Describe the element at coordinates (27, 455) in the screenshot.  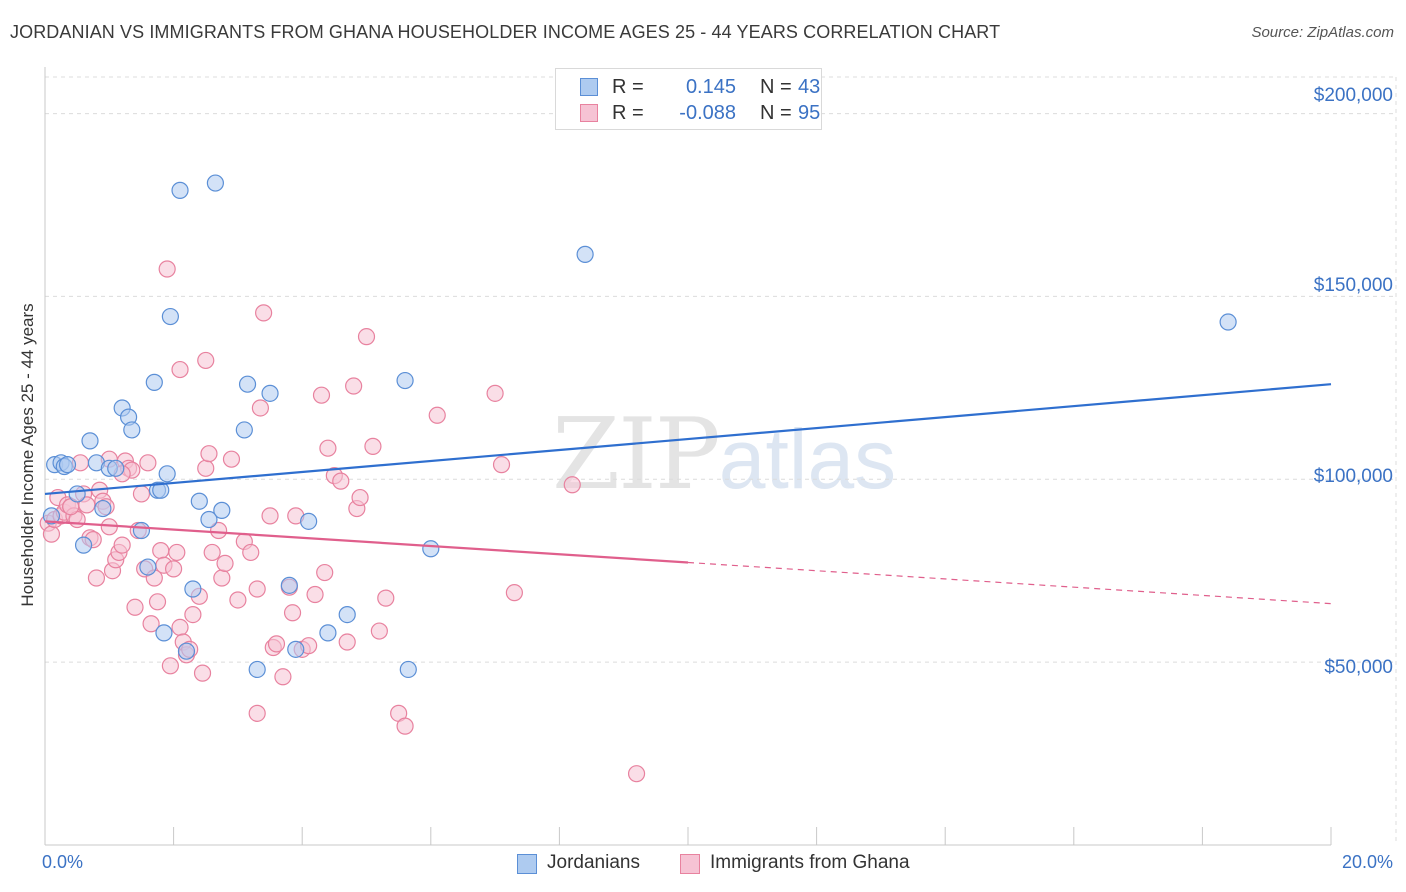
I see `y-axis-label: Householder Income Ages 25 - 44 years` at that location.